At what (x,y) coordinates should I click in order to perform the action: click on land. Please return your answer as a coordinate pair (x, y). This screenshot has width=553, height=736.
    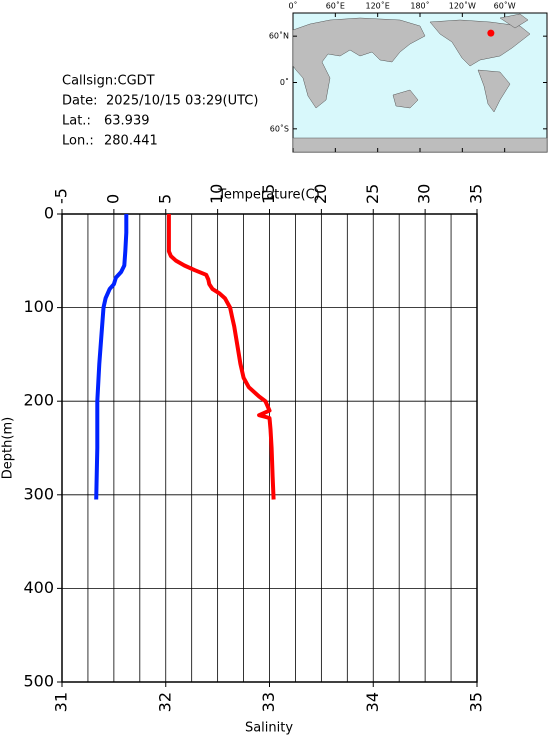
    Looking at the image, I should click on (420, 83).